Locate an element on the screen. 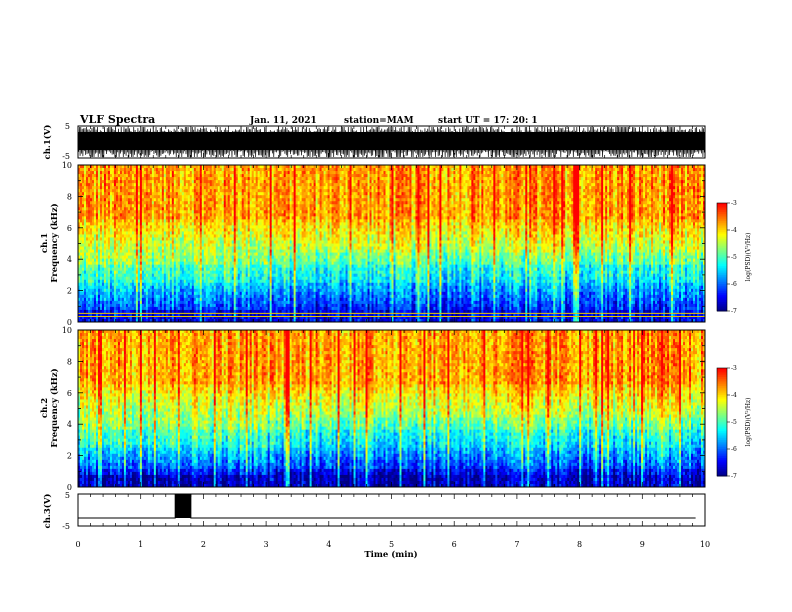 Image resolution: width=792 pixels, height=612 pixels. ch1-ytick-bottom: -5 is located at coordinates (66, 156).